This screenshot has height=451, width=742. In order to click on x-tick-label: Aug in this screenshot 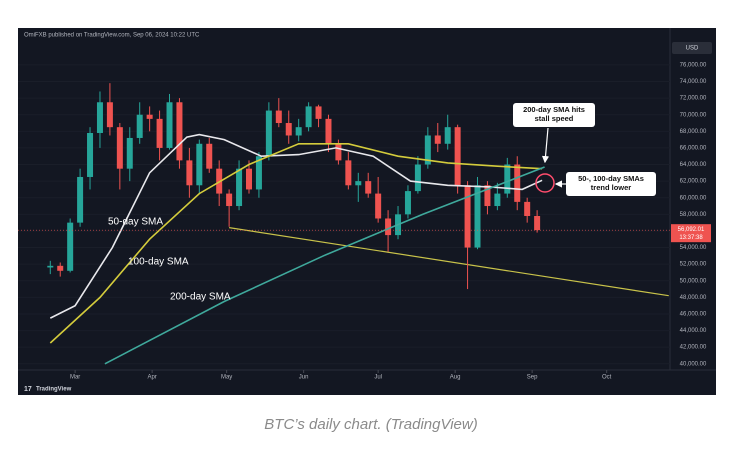, I will do `click(455, 378)`.